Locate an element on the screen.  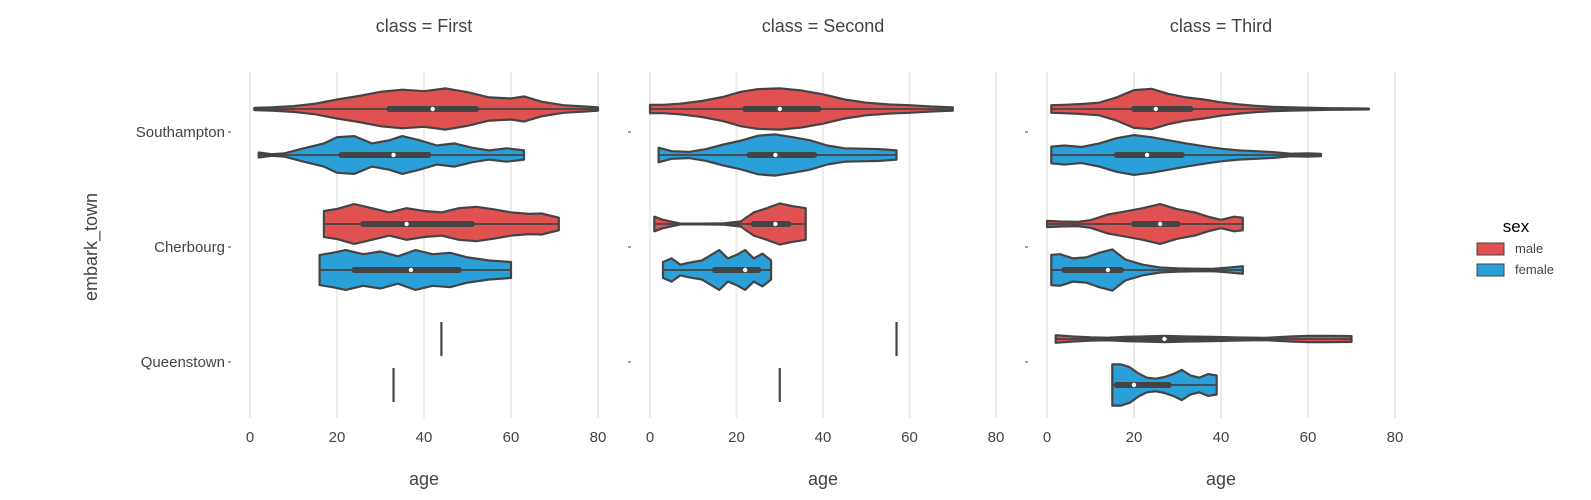
legend-title: sex is located at coordinates (1516, 226).